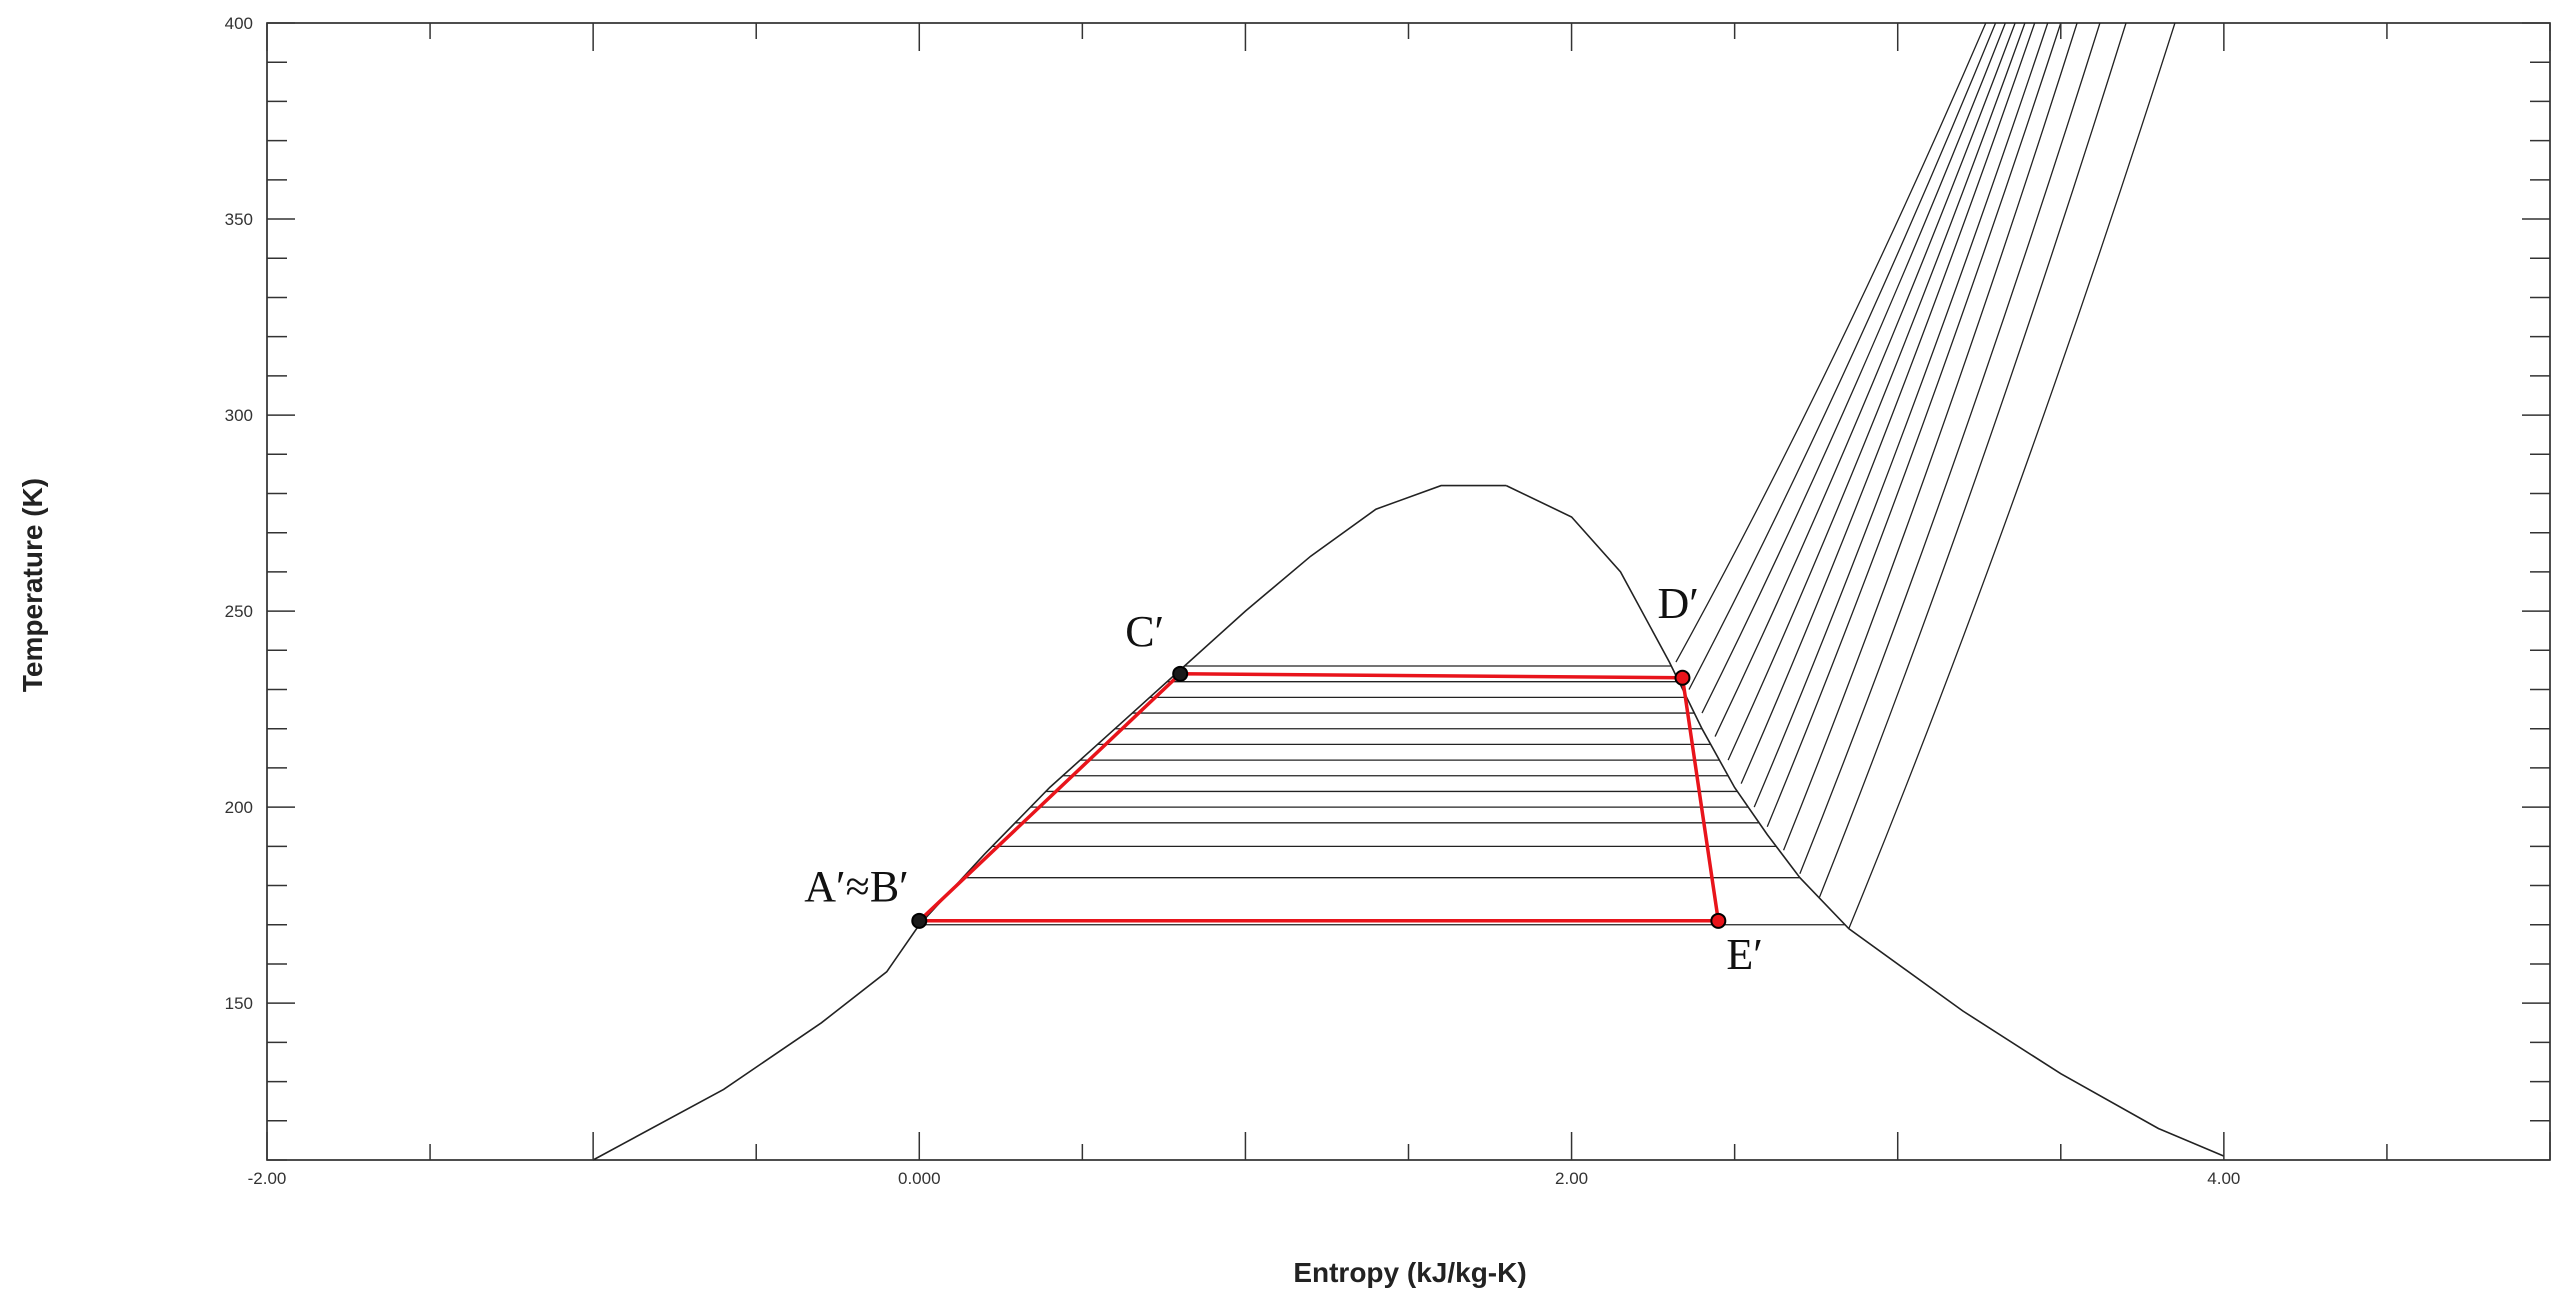  What do you see at coordinates (1409, 1272) in the screenshot?
I see `x-axis-label: Entropy (kJ/kg-K)` at bounding box center [1409, 1272].